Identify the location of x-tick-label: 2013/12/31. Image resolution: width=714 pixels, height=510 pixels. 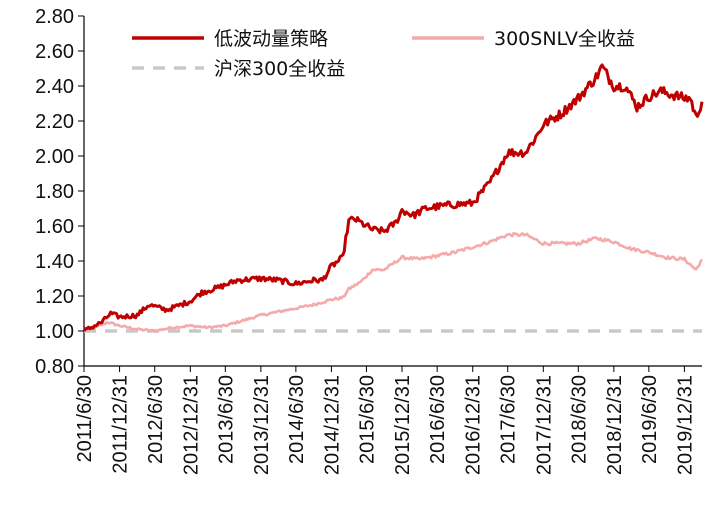
(262, 425).